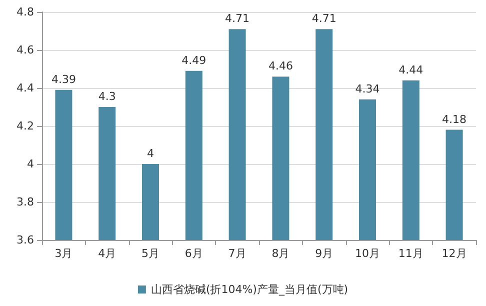 The width and height of the screenshot is (486, 306). I want to click on legend-label: 山西省烧碱(折104%)产量_当月值(万吨), so click(249, 289).